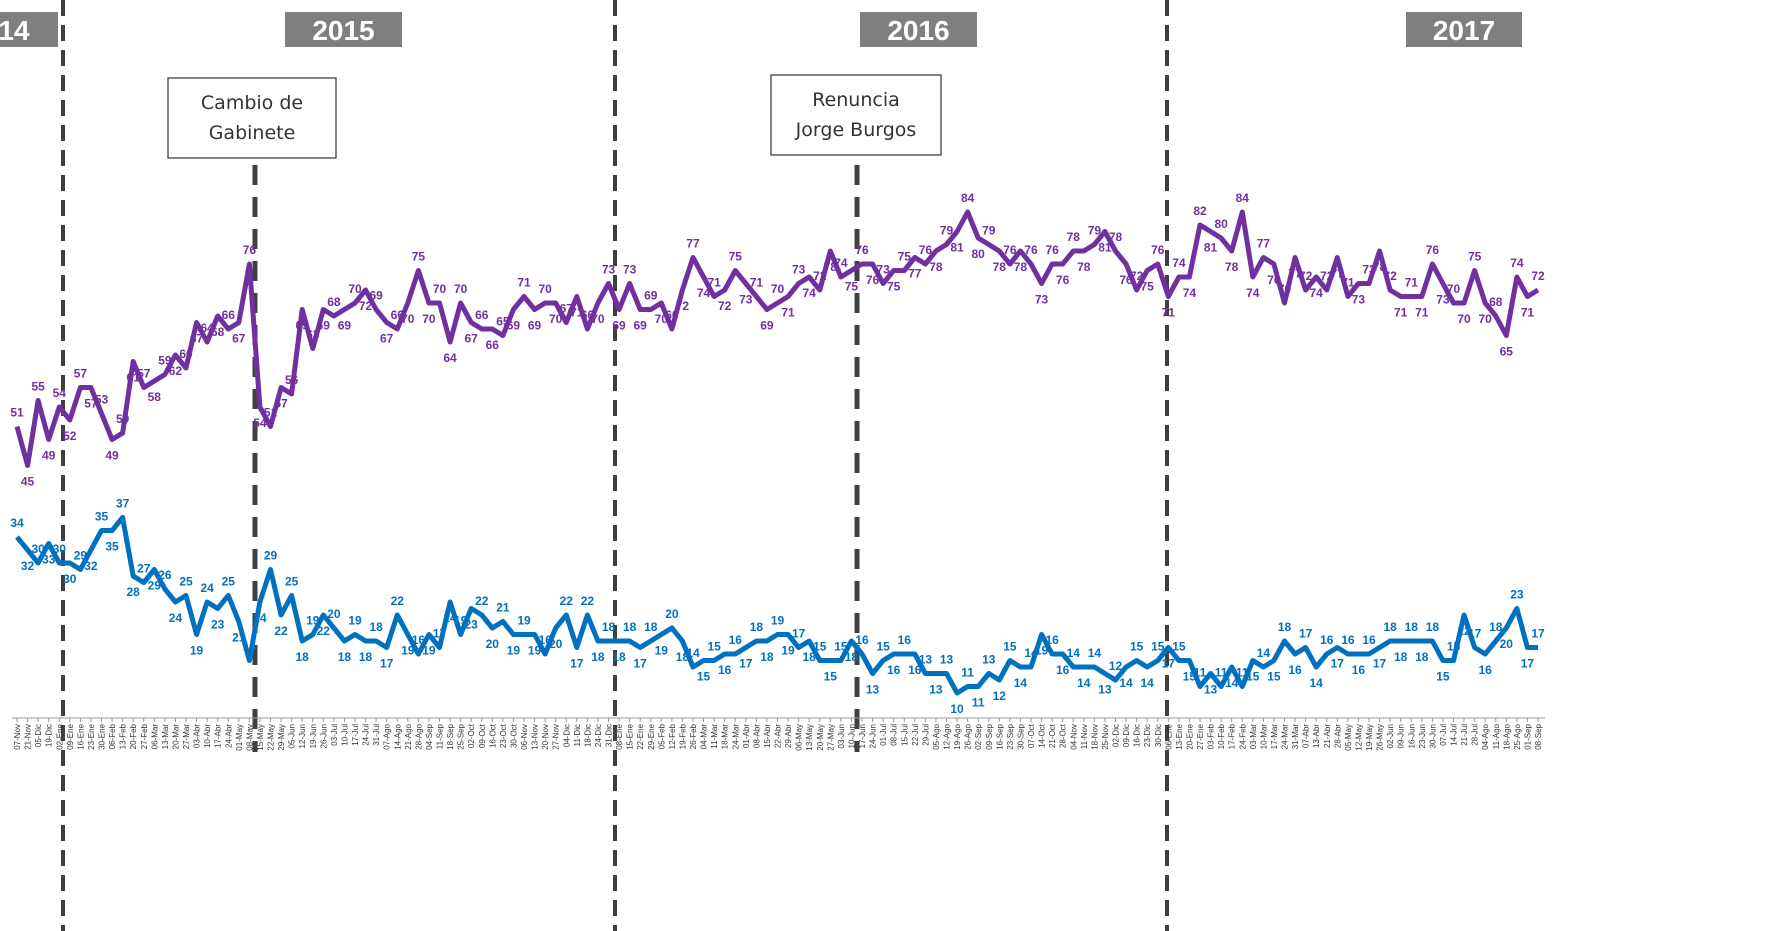 This screenshot has height=931, width=1769. What do you see at coordinates (1200, 736) in the screenshot?
I see `x-tick-label: 27-Ene` at bounding box center [1200, 736].